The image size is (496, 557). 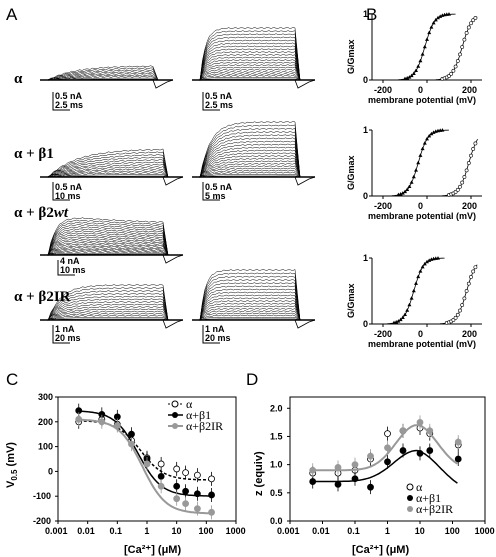 I want to click on trace-row1-left, so click(x=107, y=77).